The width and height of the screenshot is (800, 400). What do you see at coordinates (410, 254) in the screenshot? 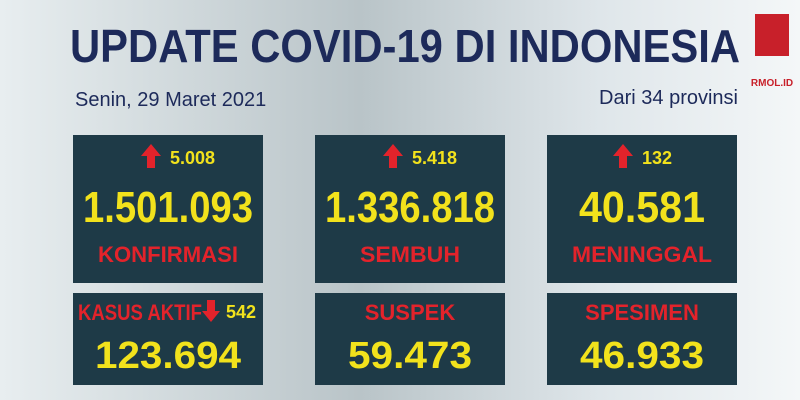
I see `label: SEMBUH` at bounding box center [410, 254].